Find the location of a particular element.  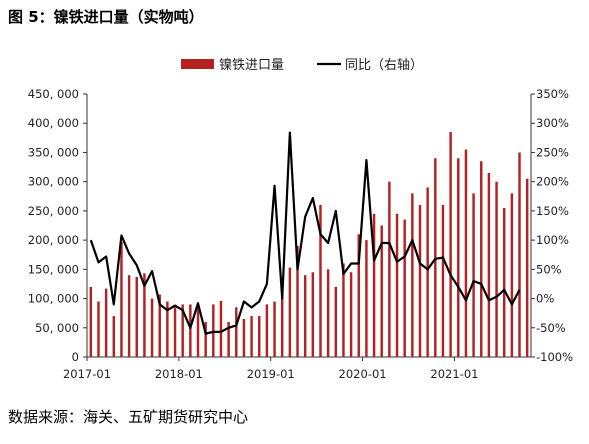

y-right-tick-label: 350% is located at coordinates (552, 94).